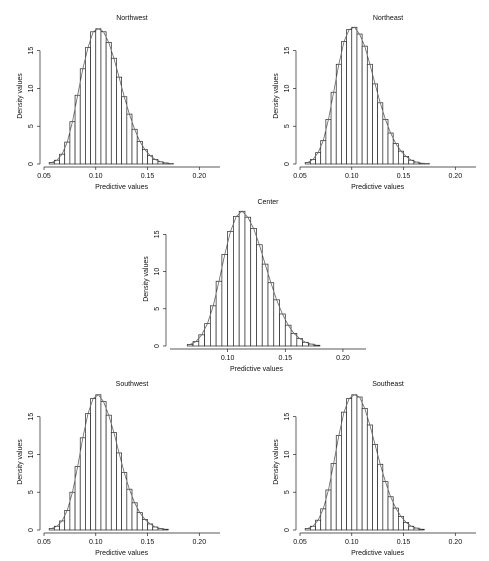  What do you see at coordinates (268, 202) in the screenshot?
I see `panel-title: Center` at bounding box center [268, 202].